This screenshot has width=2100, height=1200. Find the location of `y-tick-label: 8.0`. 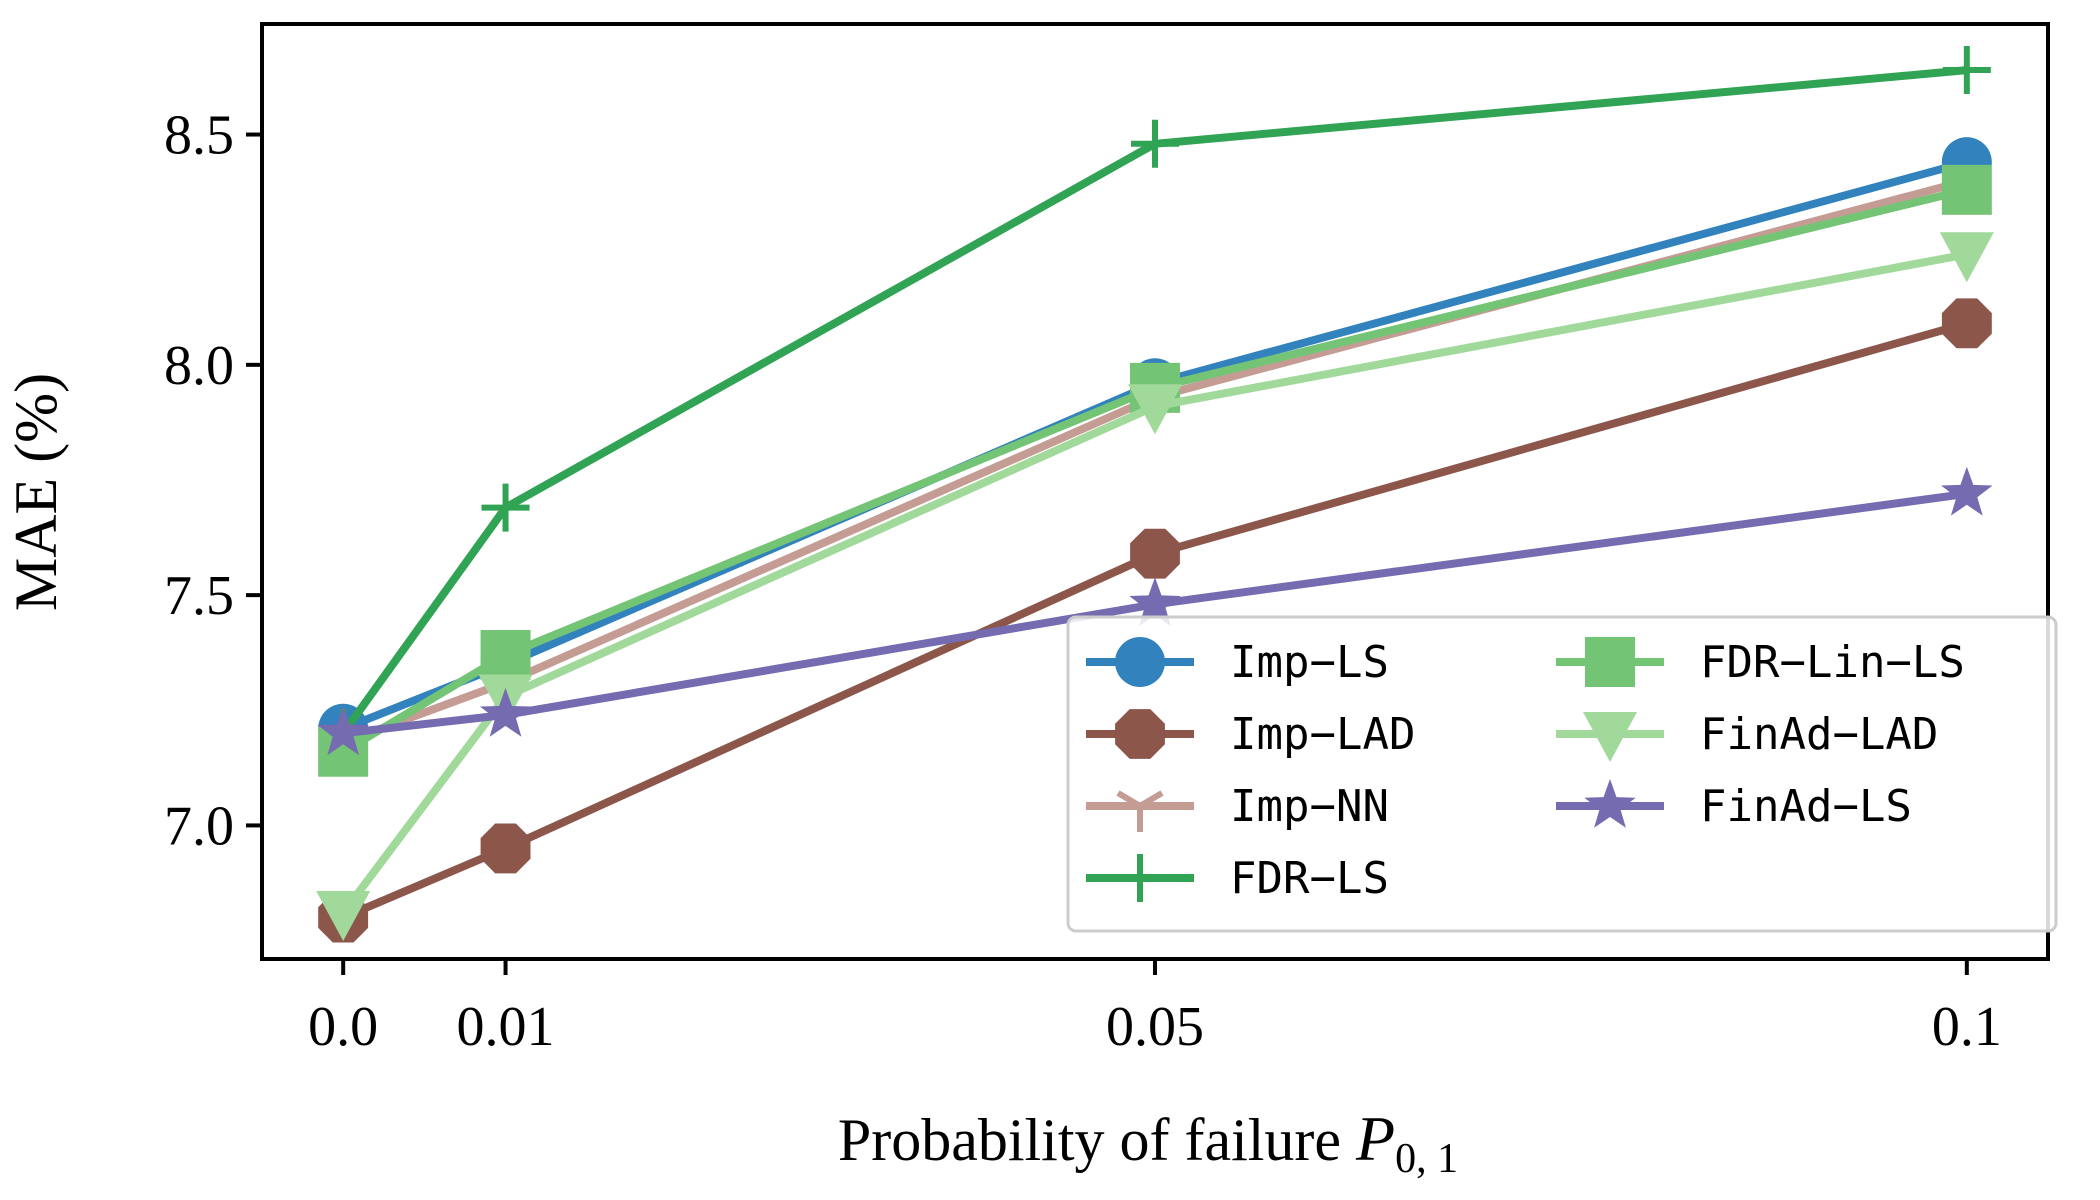

y-tick-label: 8.0 is located at coordinates (199, 366).